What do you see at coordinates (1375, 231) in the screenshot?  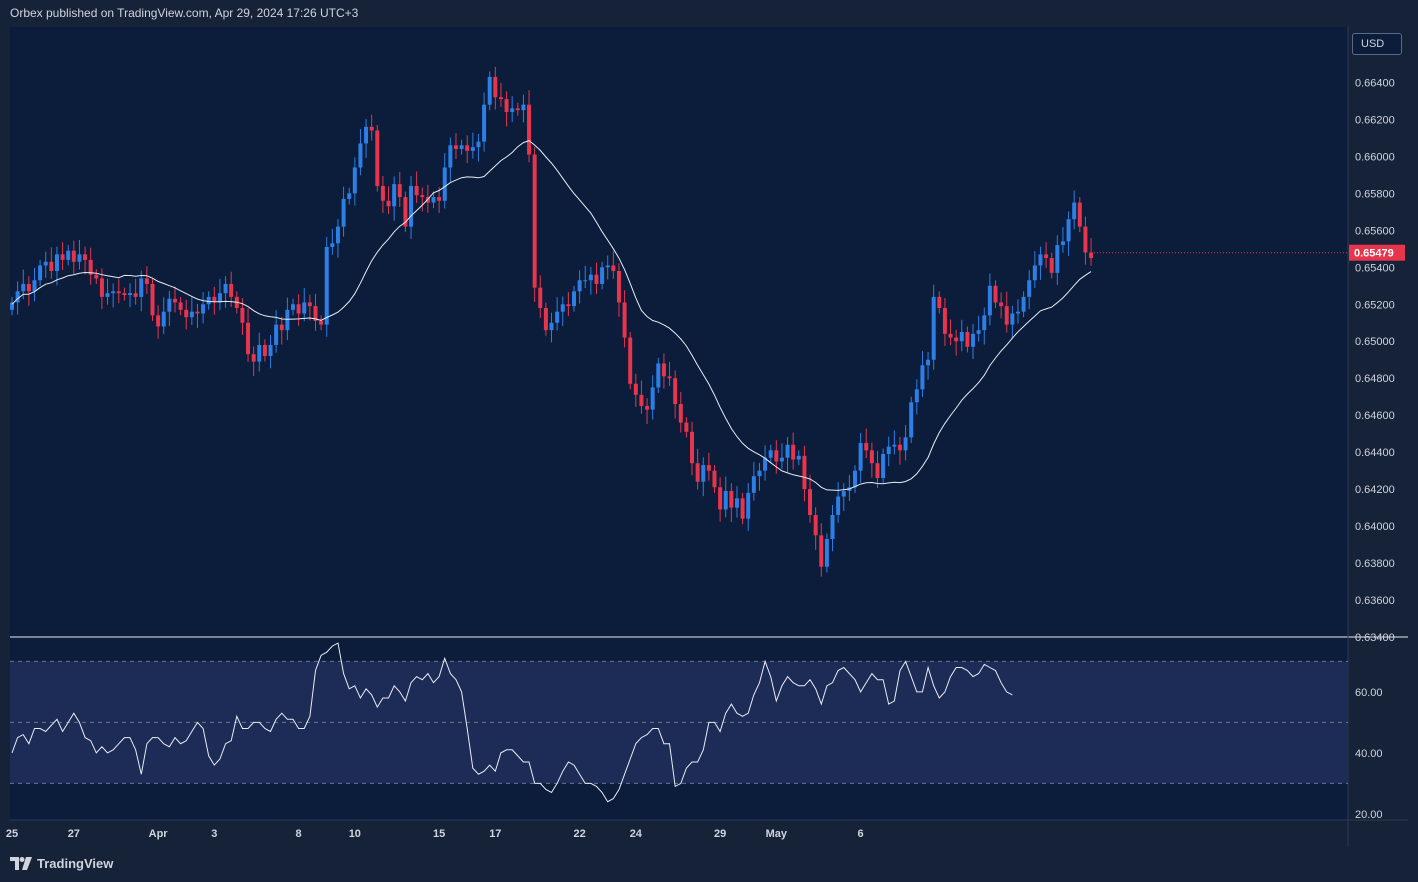 I see `price-tick-label: 0.65600` at bounding box center [1375, 231].